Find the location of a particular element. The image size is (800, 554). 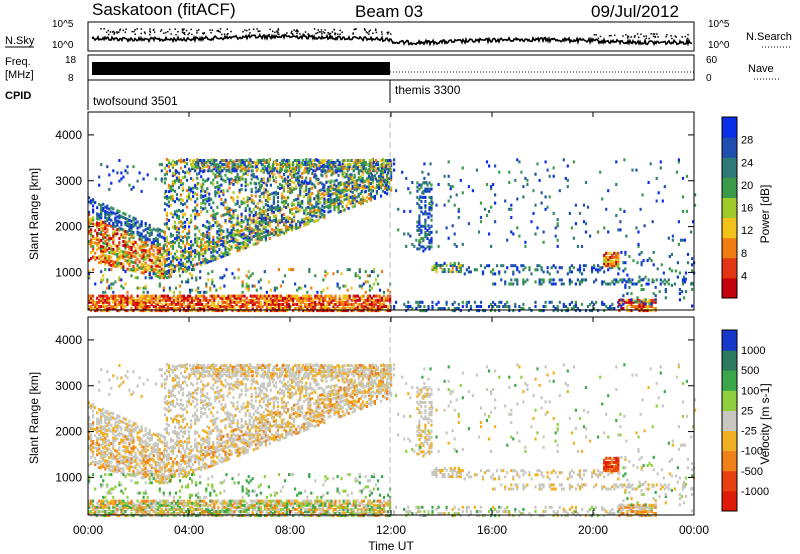

freq-label-1: Freq. is located at coordinates (18, 62).